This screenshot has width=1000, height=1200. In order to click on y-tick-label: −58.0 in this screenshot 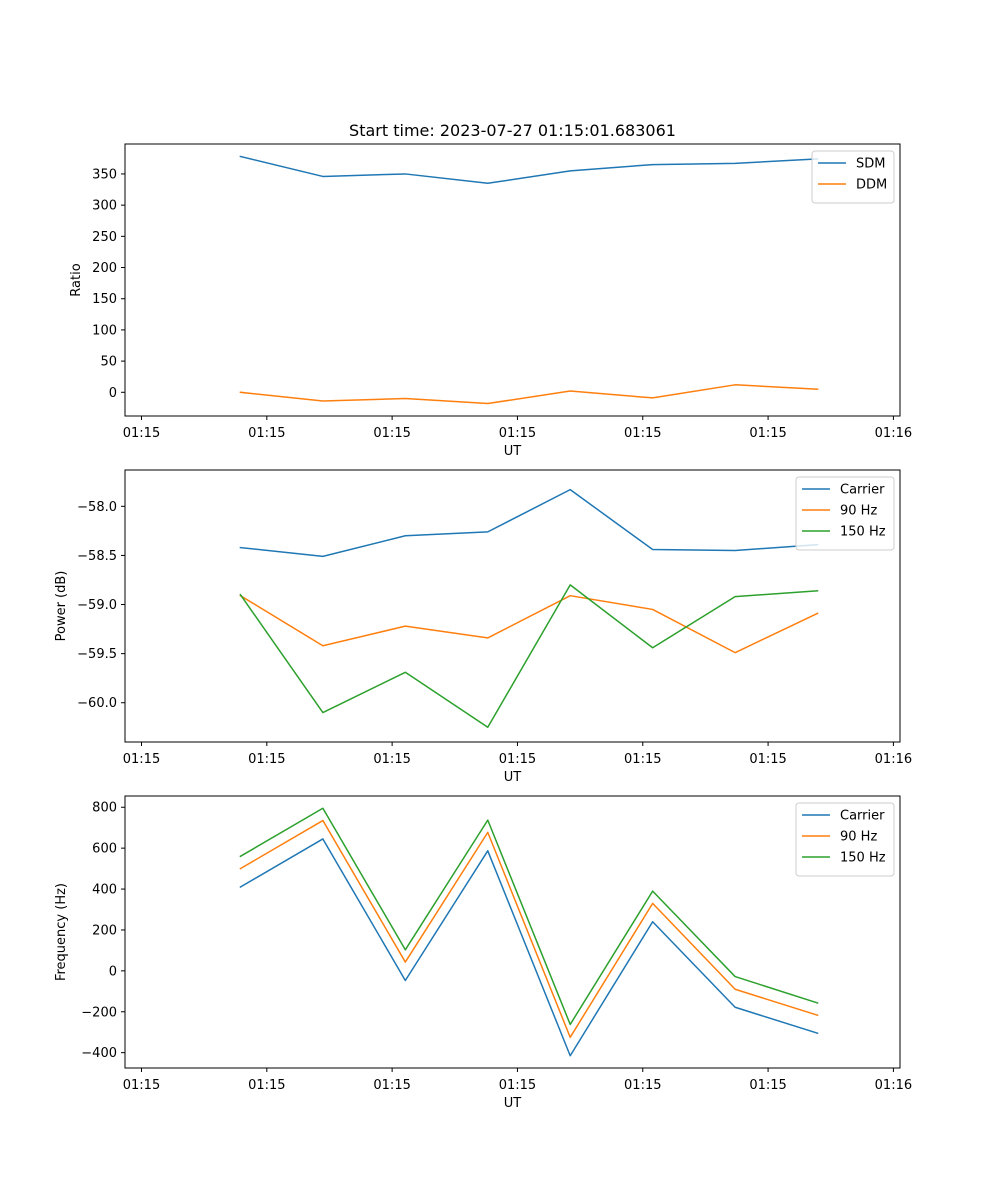, I will do `click(97, 507)`.